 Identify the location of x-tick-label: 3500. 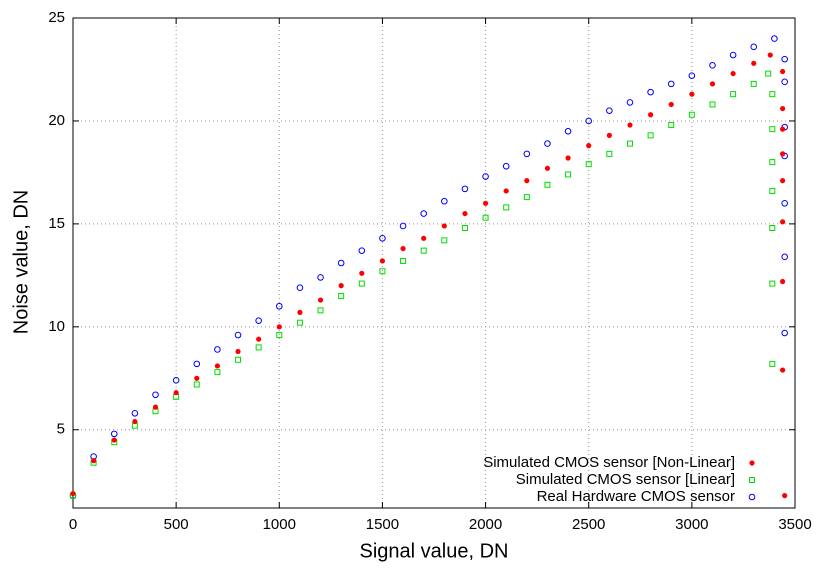
(794, 524).